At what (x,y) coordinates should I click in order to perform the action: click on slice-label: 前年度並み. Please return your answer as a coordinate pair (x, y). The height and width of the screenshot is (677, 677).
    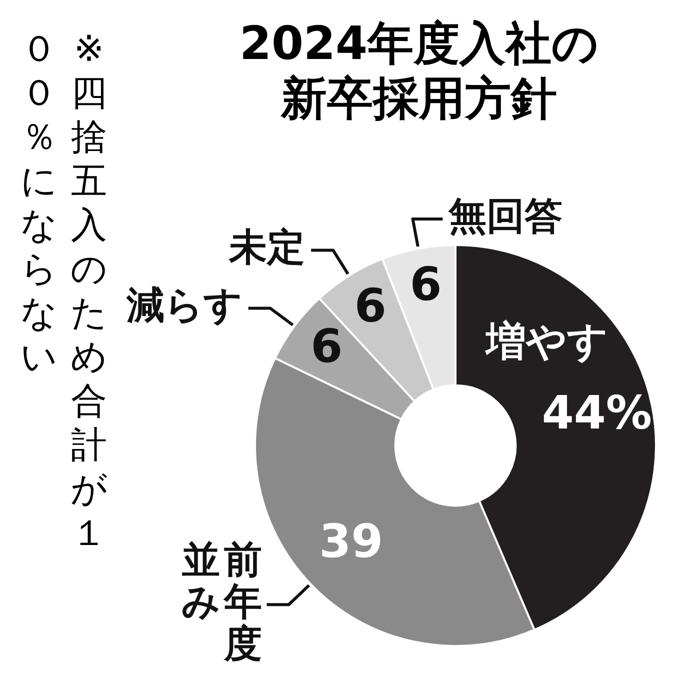
    Looking at the image, I should click on (221, 602).